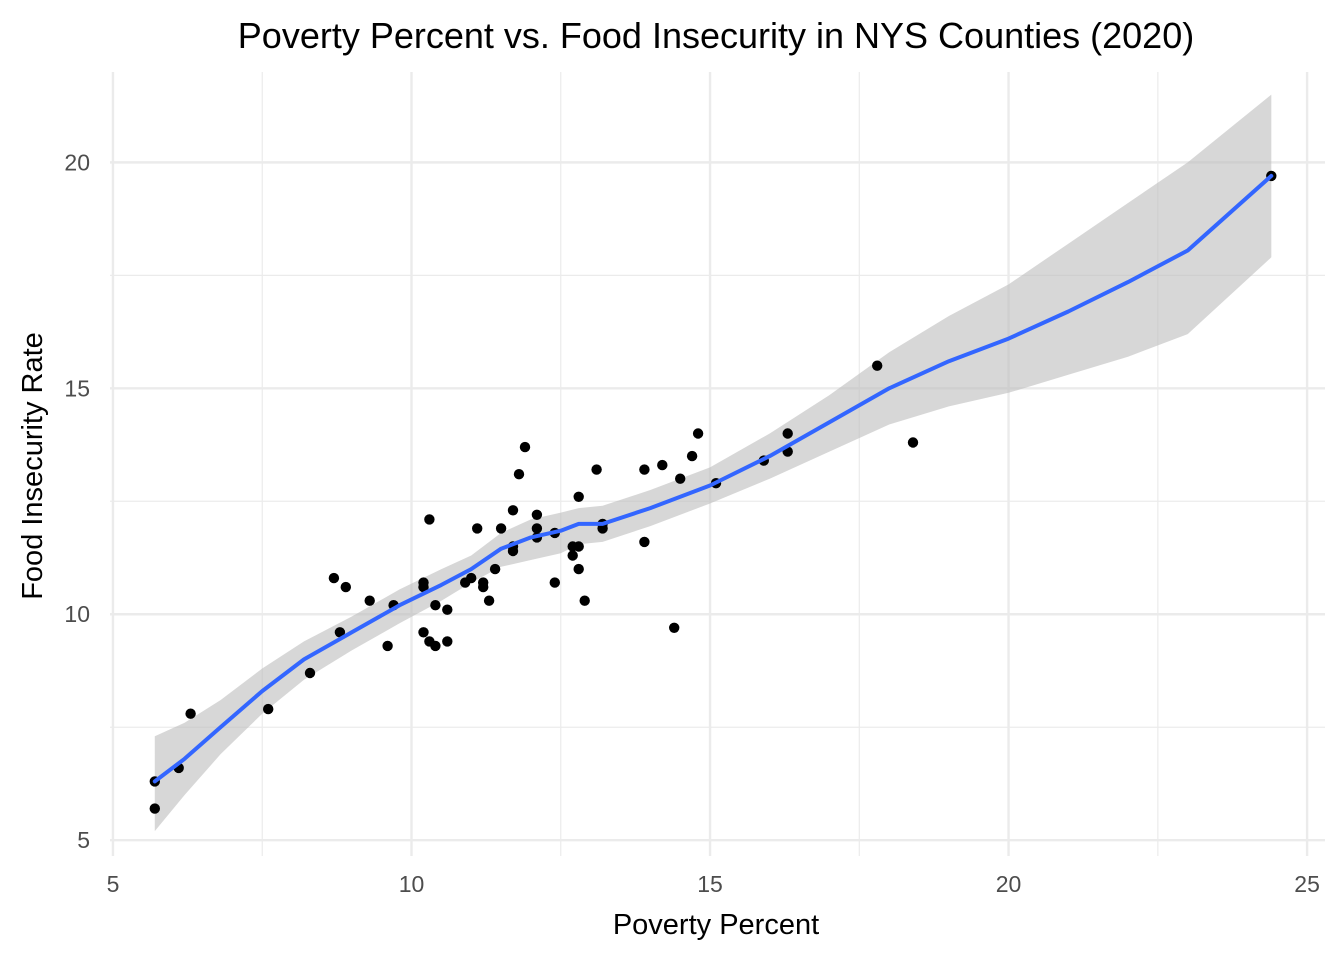 This screenshot has height=960, width=1344. I want to click on x-tick-label: 20, so click(1009, 884).